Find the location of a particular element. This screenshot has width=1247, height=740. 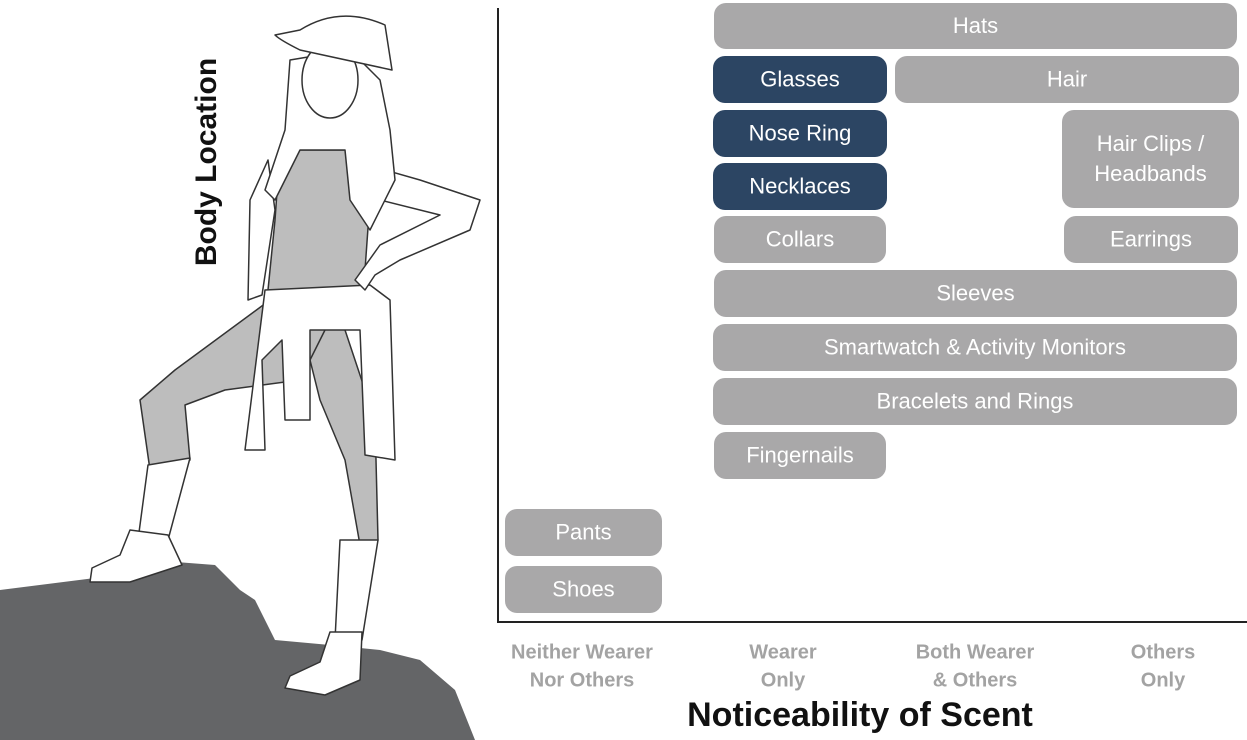

x-category-label: Nor Others is located at coordinates (582, 680).